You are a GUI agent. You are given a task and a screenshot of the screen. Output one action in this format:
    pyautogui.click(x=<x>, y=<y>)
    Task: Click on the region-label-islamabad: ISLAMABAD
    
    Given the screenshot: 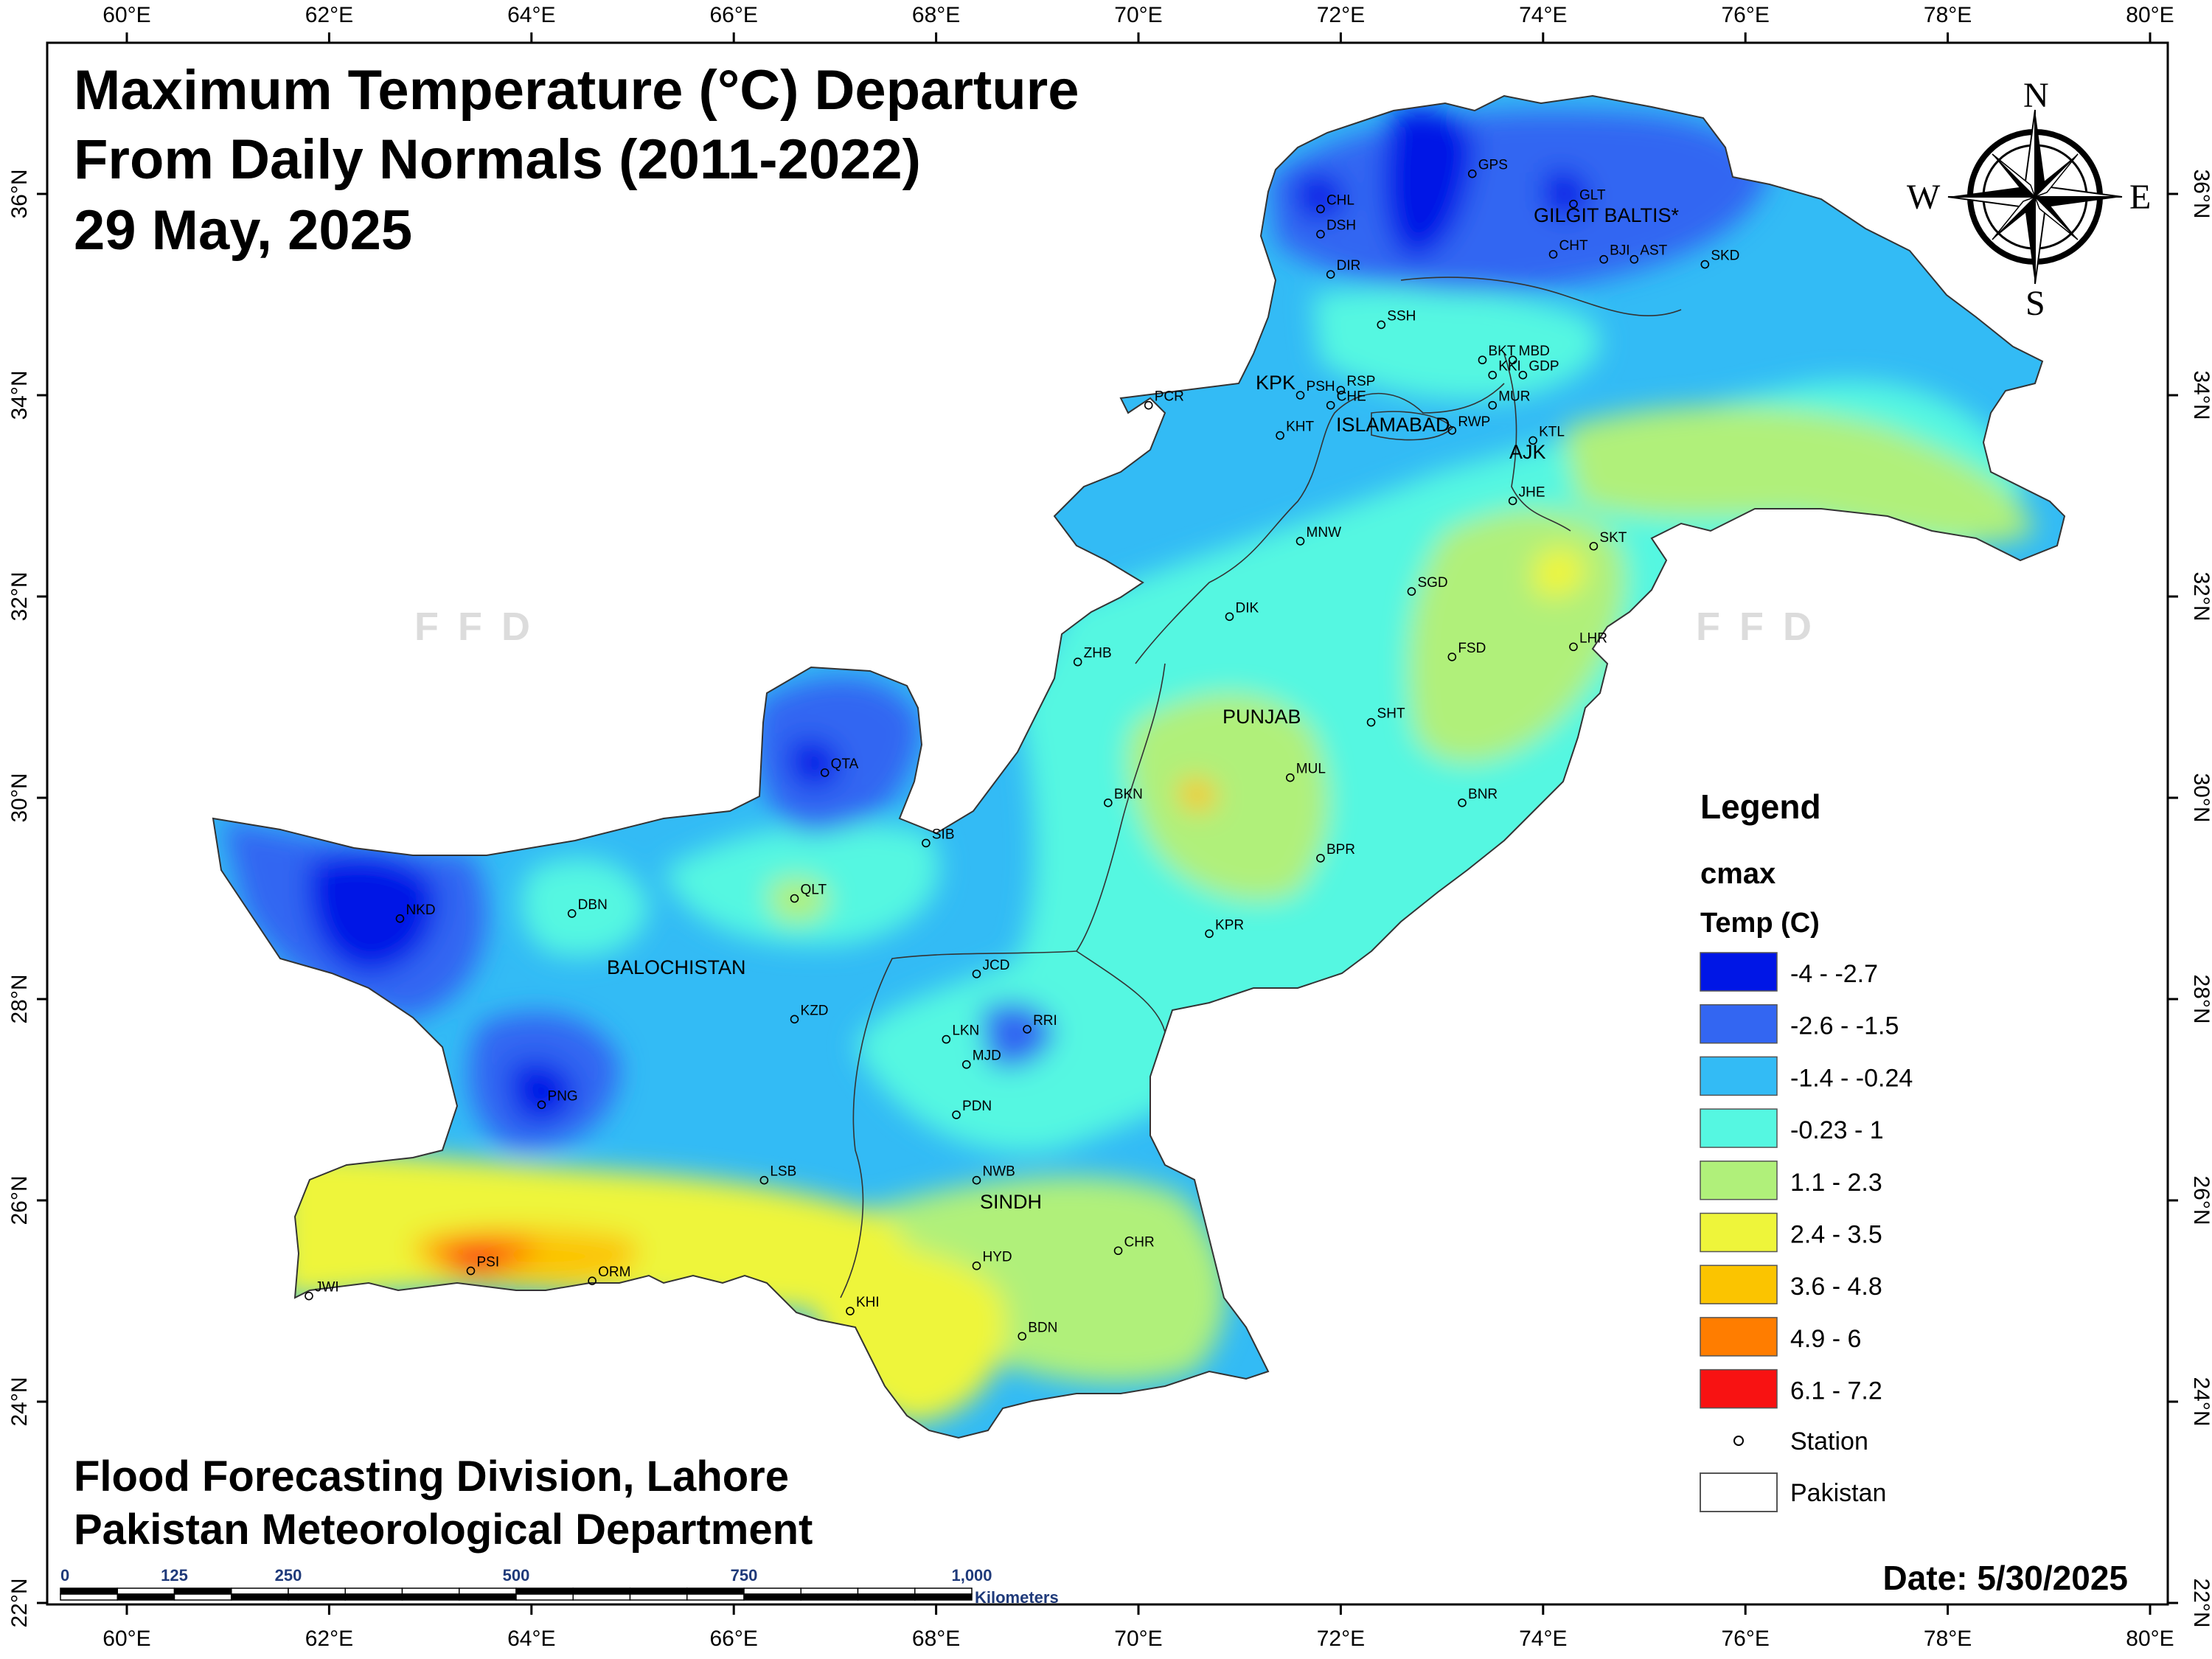 What is the action you would take?
    pyautogui.click(x=1393, y=425)
    